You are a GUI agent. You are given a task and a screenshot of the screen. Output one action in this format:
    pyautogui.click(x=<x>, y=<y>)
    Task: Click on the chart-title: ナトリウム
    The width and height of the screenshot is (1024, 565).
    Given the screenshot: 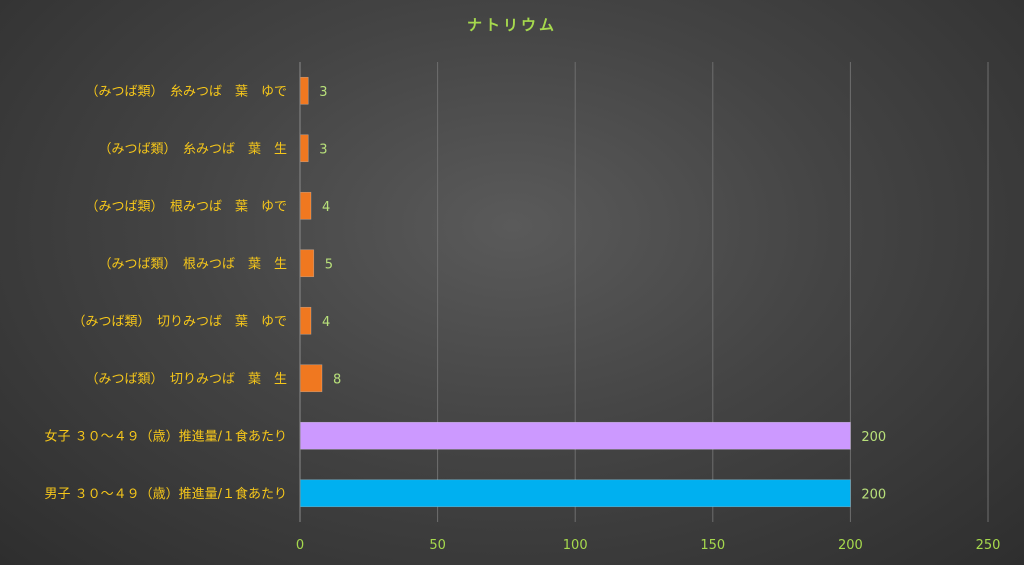 What is the action you would take?
    pyautogui.click(x=511, y=25)
    